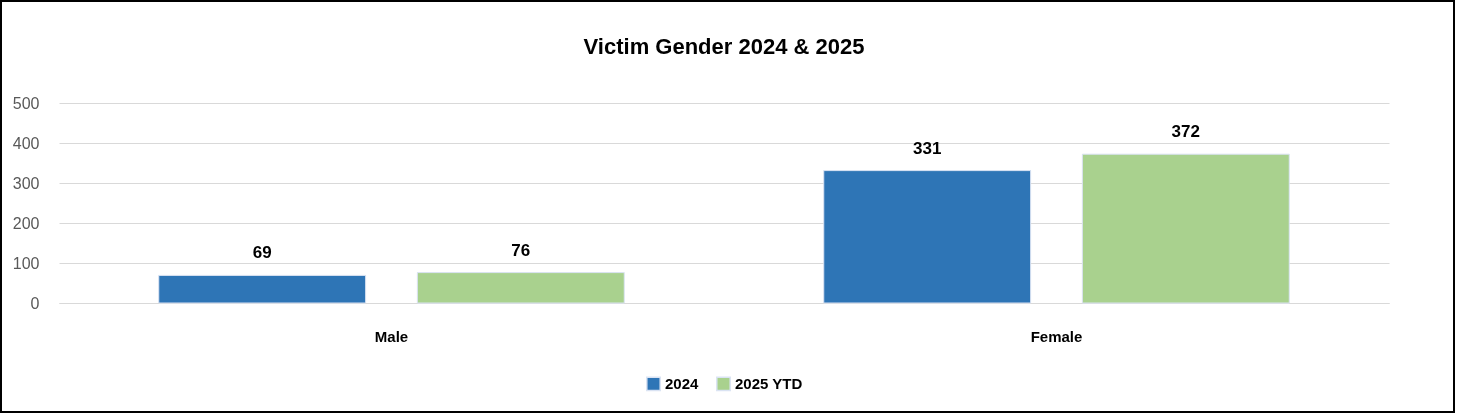 The image size is (1459, 417). Describe the element at coordinates (724, 46) in the screenshot. I see `chart-title: Victim Gender 2024 & 2025` at that location.